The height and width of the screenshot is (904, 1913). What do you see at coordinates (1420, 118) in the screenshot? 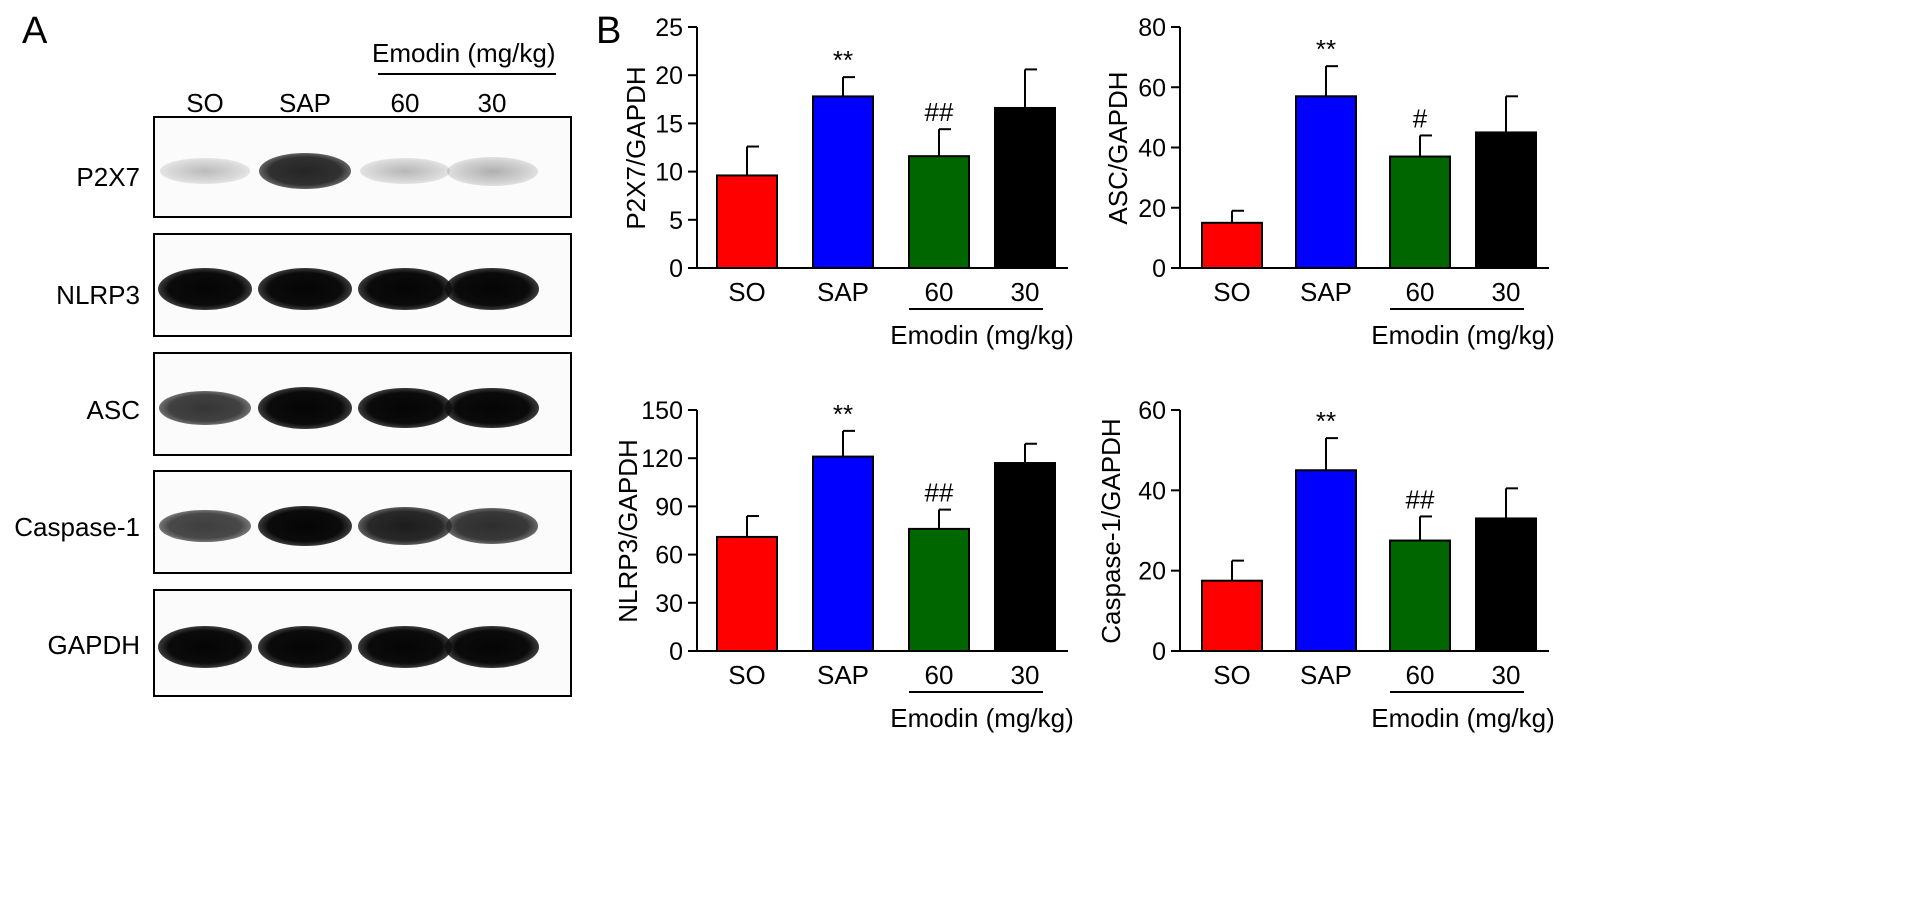
I see `significance-marker: #` at bounding box center [1420, 118].